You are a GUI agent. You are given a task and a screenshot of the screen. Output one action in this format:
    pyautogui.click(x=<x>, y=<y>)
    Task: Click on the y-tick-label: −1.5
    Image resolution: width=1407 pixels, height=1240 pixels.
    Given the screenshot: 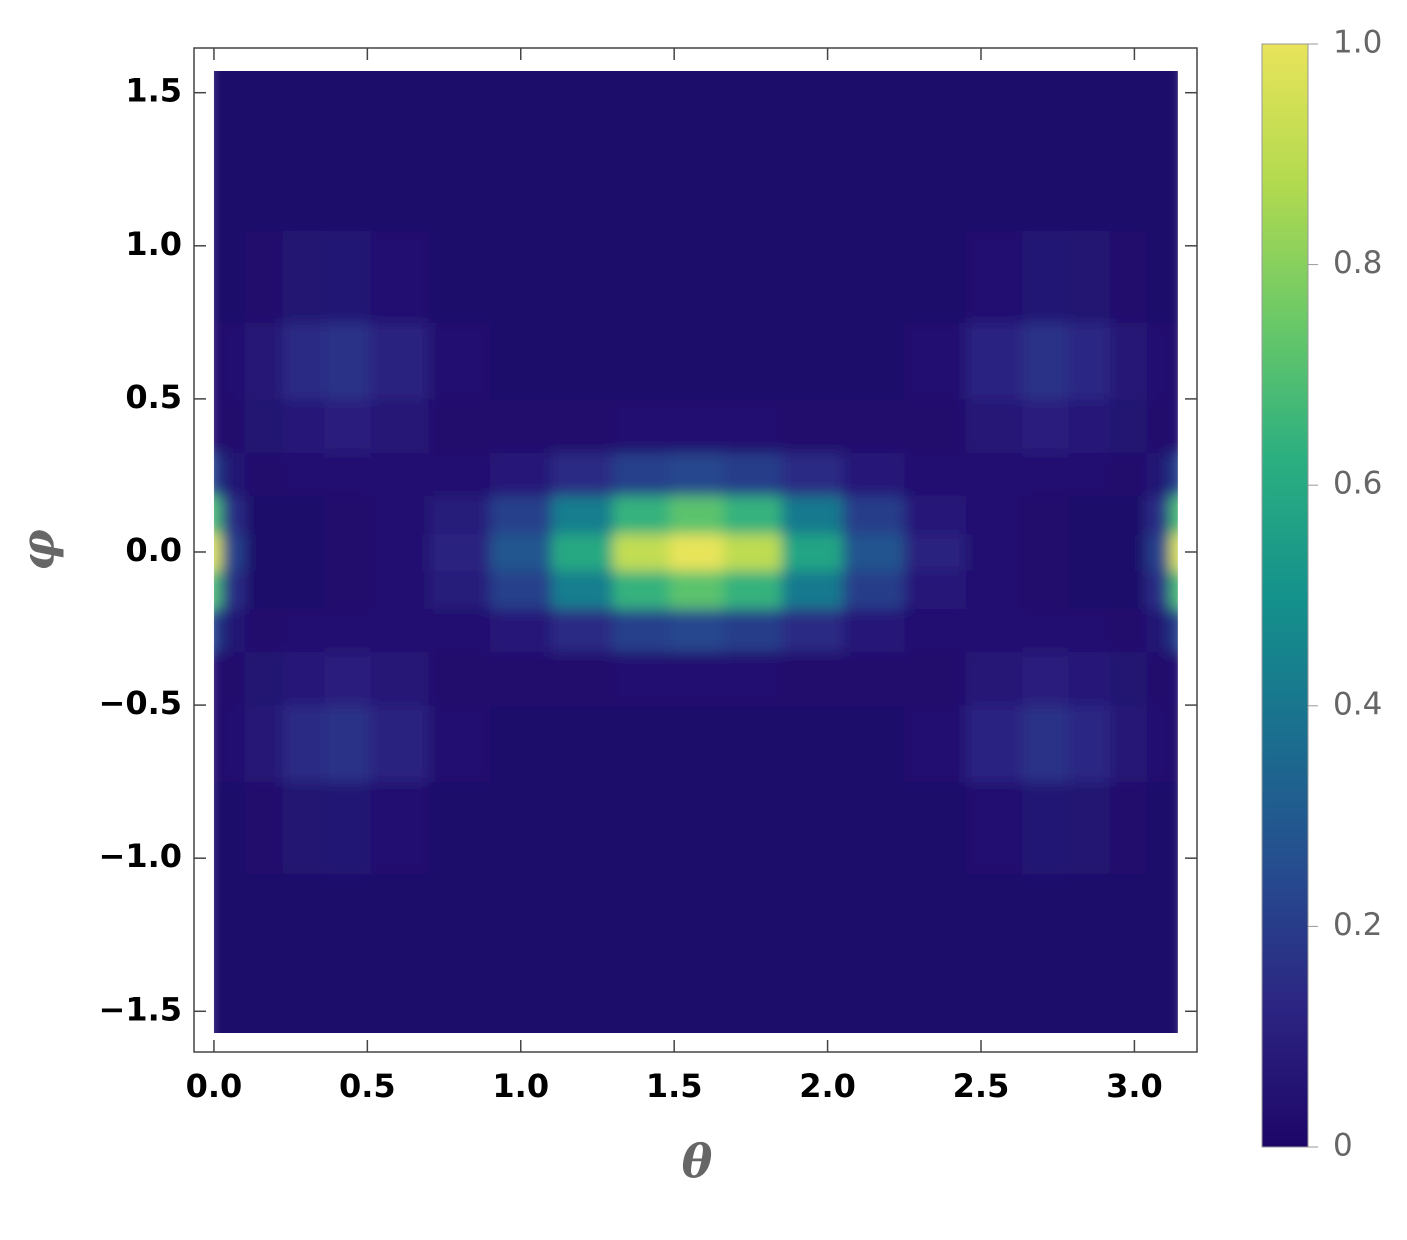 What is the action you would take?
    pyautogui.click(x=141, y=1009)
    